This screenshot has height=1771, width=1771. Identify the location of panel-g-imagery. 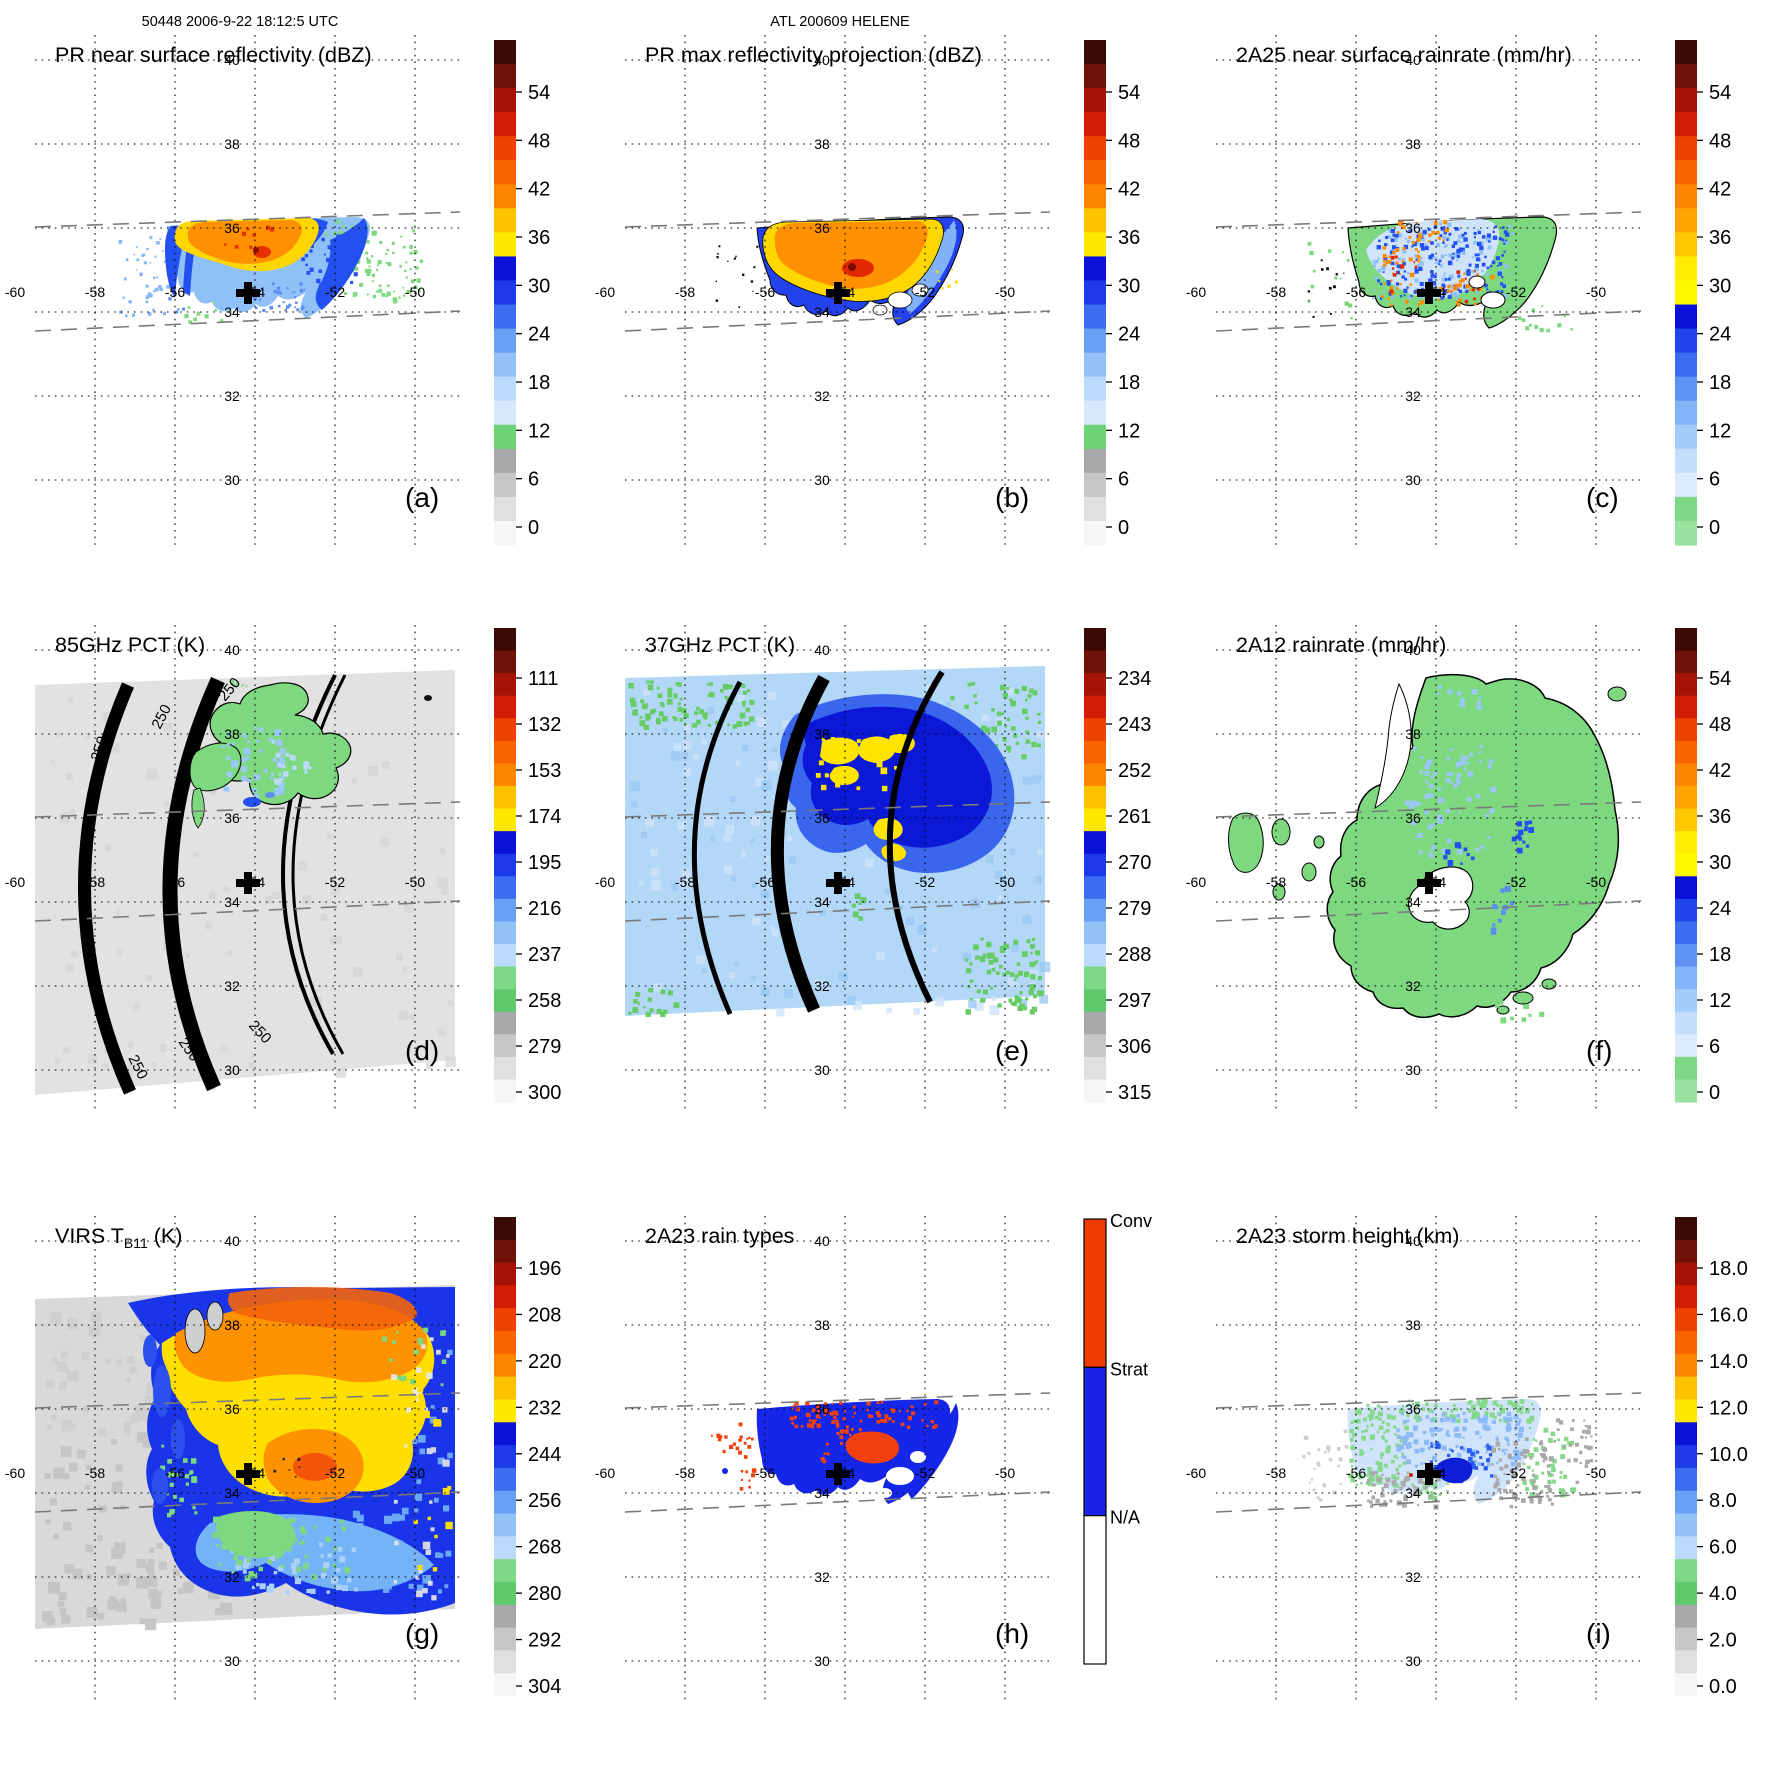
(245, 1457).